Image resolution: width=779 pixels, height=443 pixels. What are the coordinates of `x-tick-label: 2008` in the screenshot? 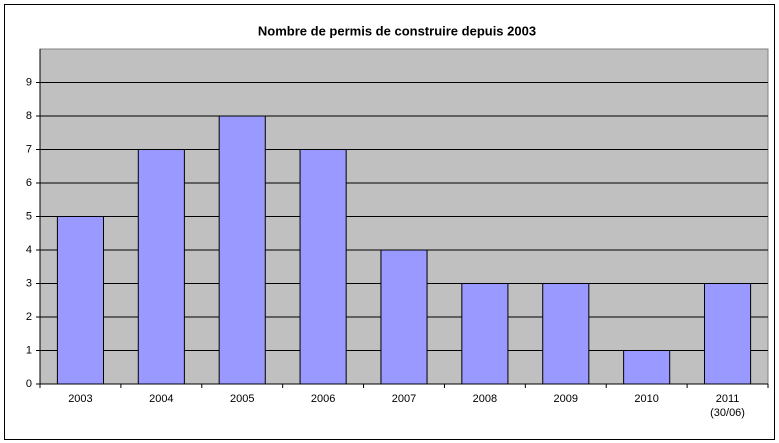 It's located at (485, 399).